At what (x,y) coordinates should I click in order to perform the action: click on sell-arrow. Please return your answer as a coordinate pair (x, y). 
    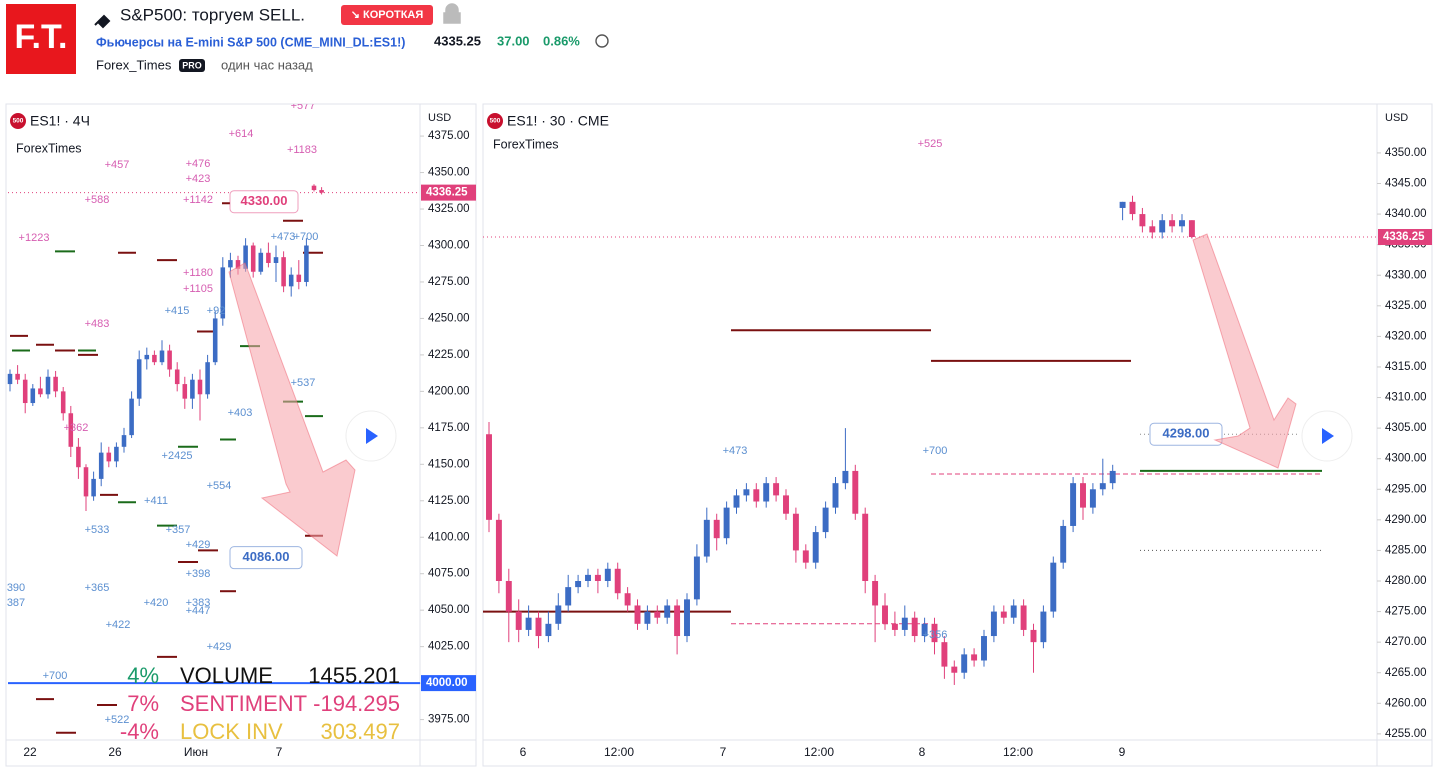
    Looking at the image, I should click on (1244, 351).